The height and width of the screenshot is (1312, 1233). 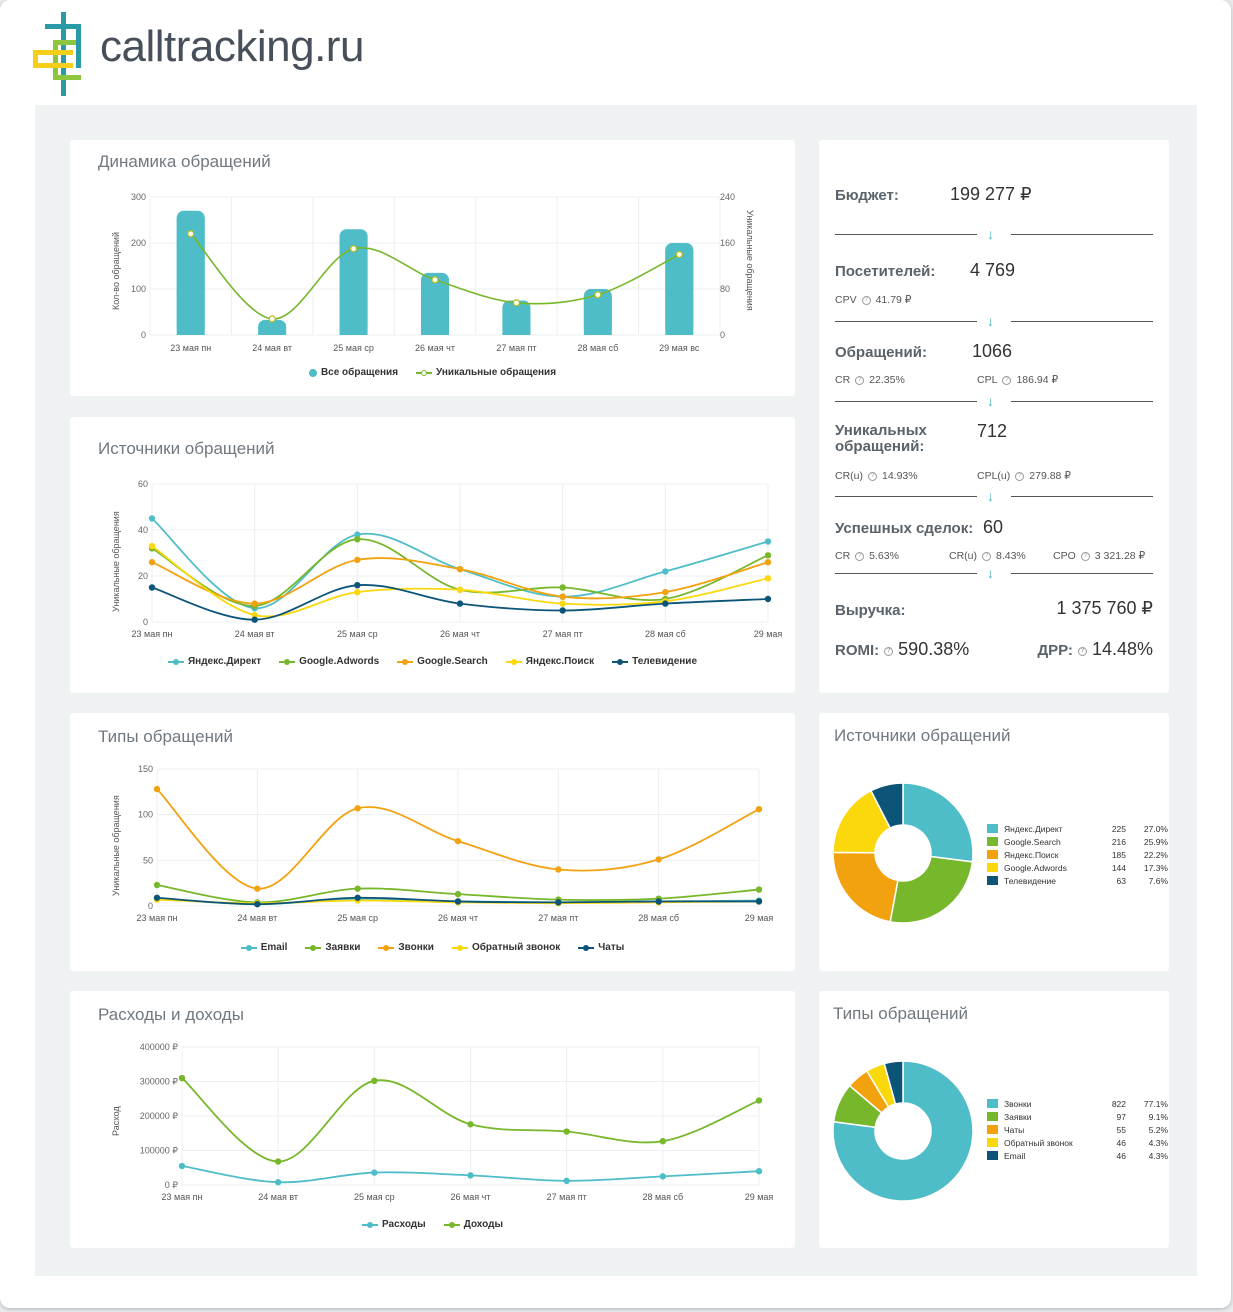 I want to click on drr-label: ДРР:, so click(x=1055, y=650).